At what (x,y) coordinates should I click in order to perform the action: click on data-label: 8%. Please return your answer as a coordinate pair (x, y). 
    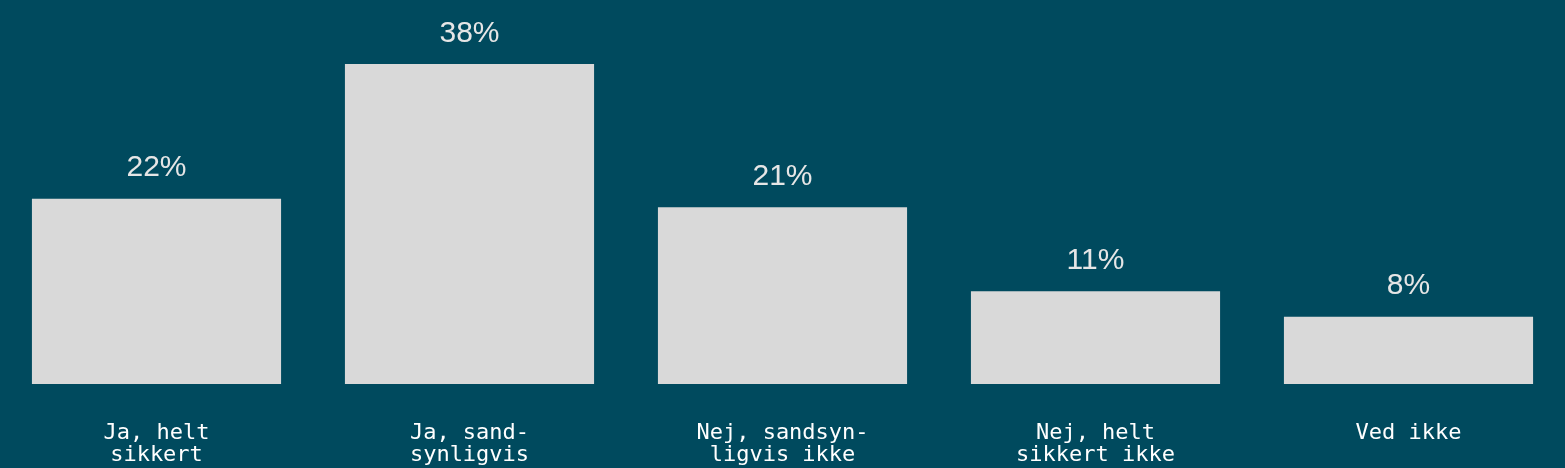
    Looking at the image, I should click on (1408, 284).